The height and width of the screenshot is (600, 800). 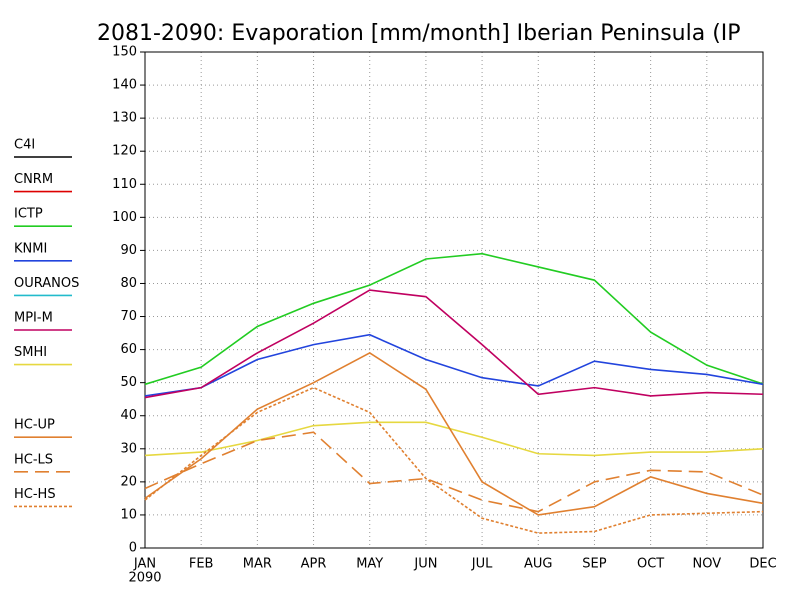 What do you see at coordinates (128, 283) in the screenshot?
I see `y-tick-label: 80` at bounding box center [128, 283].